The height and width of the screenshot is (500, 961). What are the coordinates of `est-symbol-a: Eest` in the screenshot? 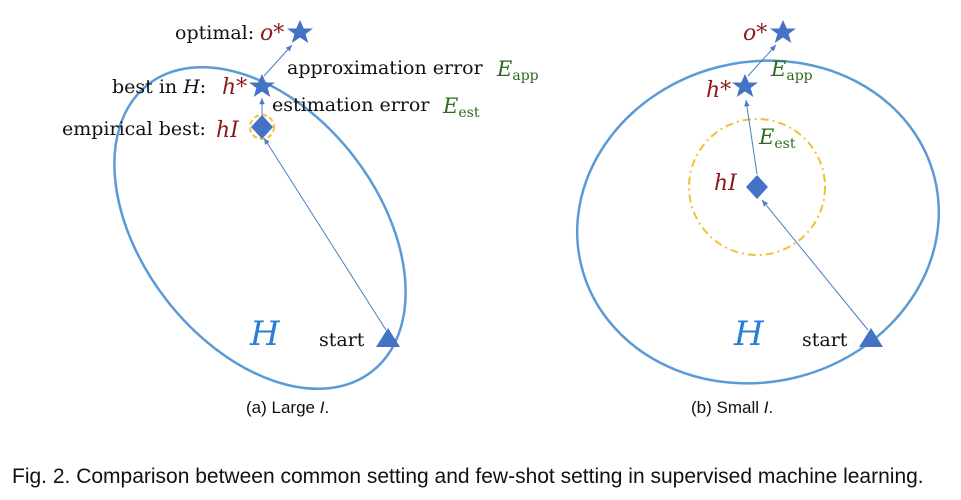 It's located at (461, 107).